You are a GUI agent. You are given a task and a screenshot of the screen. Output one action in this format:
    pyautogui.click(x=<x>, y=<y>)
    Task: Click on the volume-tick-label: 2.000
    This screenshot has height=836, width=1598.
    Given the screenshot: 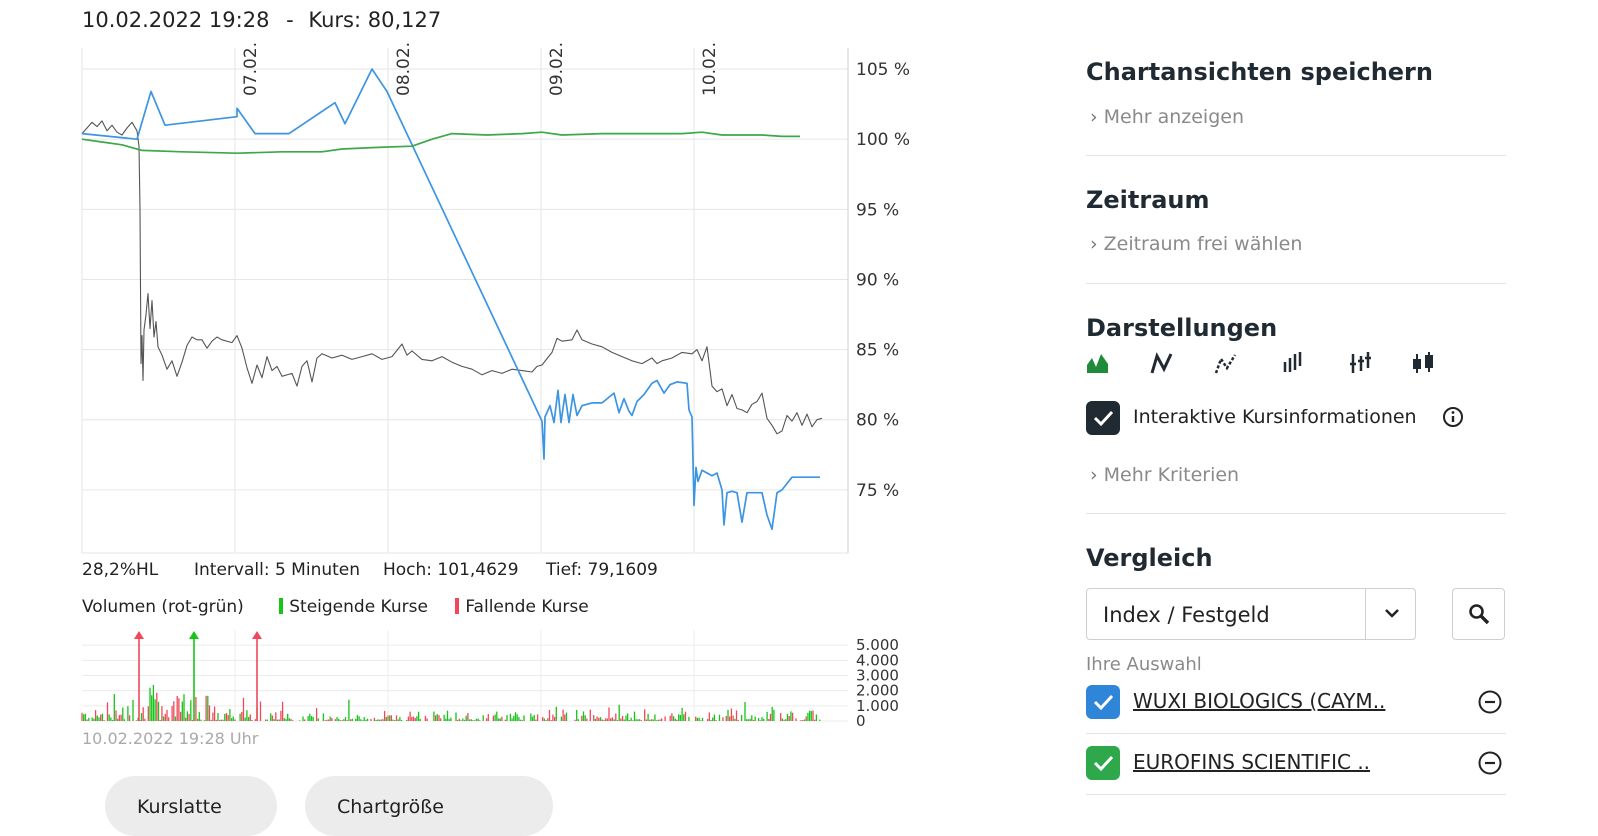 What is the action you would take?
    pyautogui.click(x=877, y=691)
    